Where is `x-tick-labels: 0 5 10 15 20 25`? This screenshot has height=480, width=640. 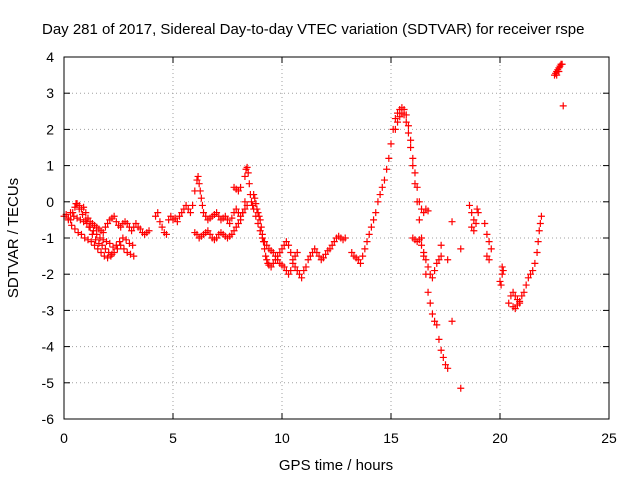
x-tick-labels: 0 5 10 15 20 25 is located at coordinates (338, 438).